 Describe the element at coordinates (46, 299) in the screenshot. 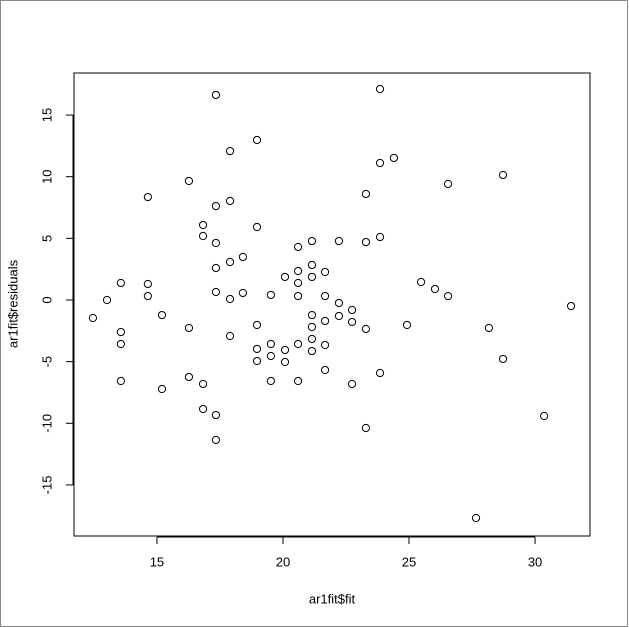

I see `y-tick-label: 0` at that location.